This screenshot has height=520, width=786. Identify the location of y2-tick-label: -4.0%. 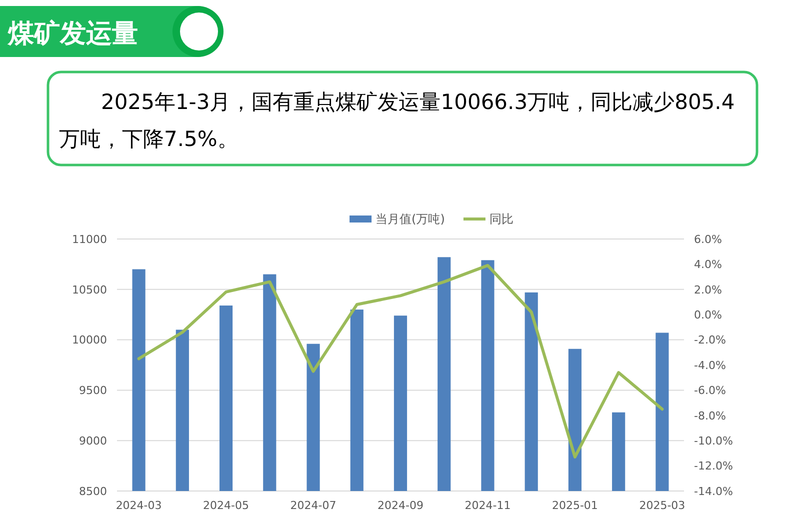
(710, 365).